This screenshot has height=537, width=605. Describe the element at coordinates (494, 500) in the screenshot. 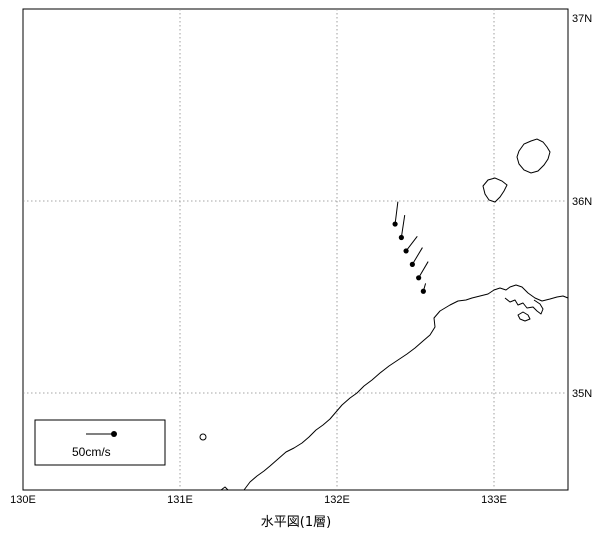

I see `x-tick-label: 133E` at that location.